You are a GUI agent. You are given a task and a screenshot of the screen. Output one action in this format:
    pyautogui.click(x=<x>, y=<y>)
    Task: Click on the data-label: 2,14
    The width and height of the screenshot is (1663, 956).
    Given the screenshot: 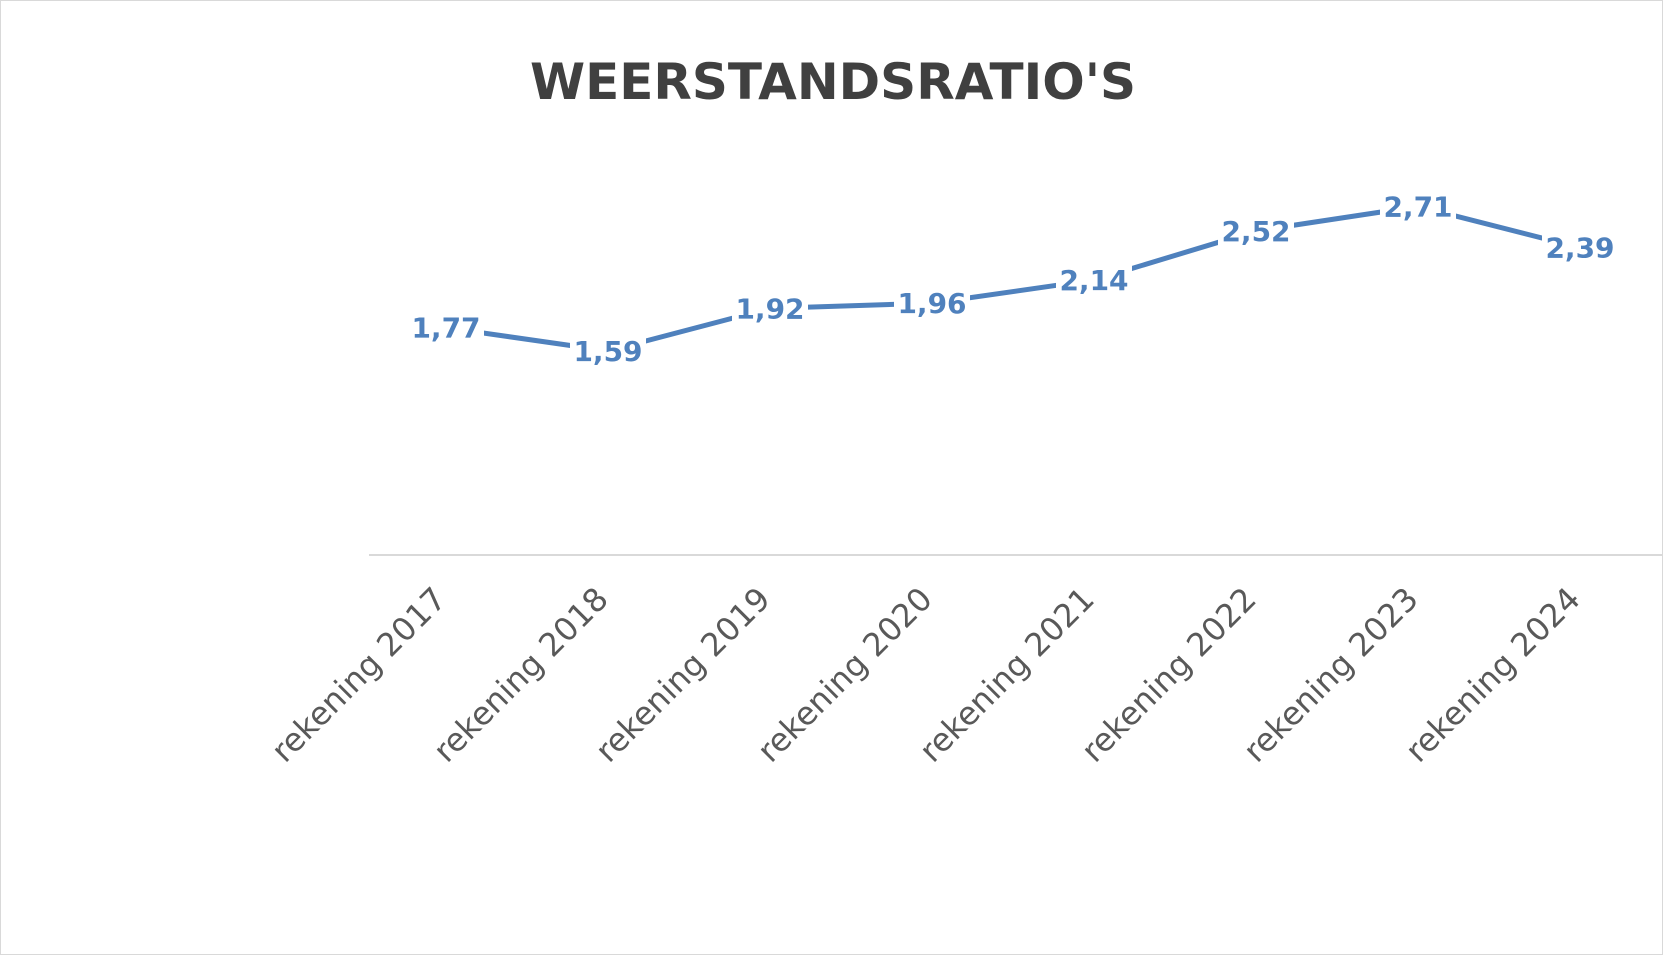 What is the action you would take?
    pyautogui.click(x=1093, y=280)
    